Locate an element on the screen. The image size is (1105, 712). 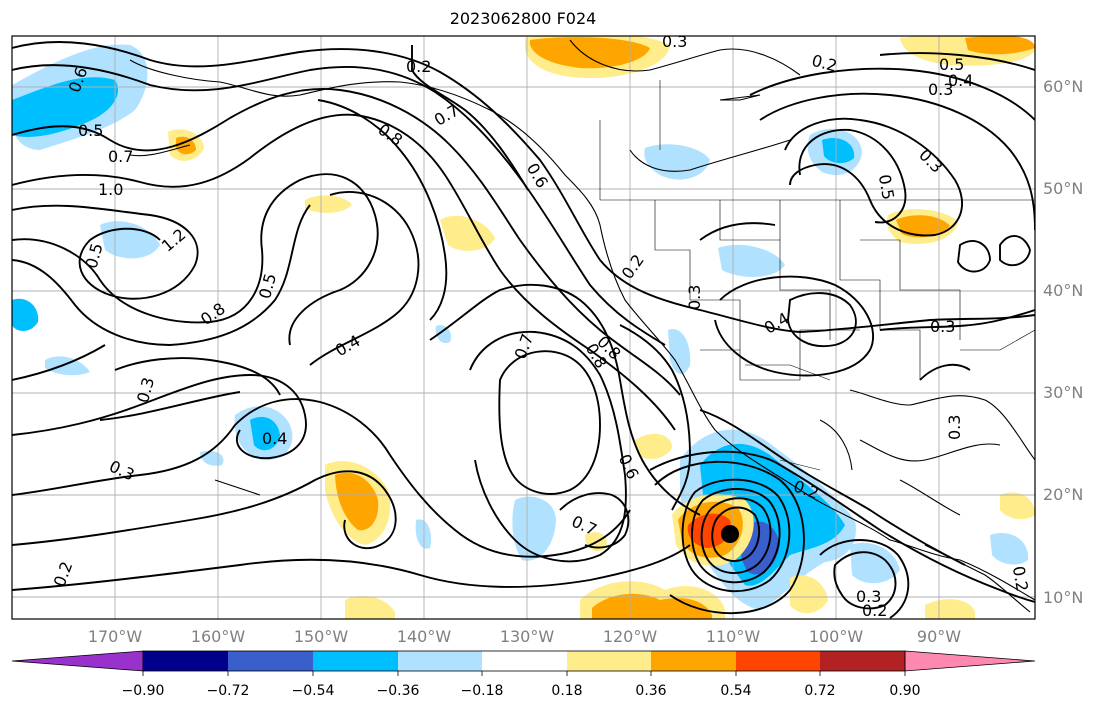
lat-label-50n: 50°N is located at coordinates (1063, 188).